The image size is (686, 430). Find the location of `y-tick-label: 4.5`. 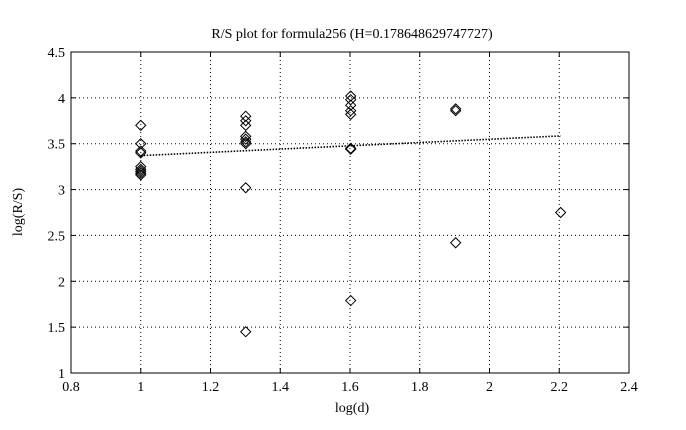

y-tick-label: 4.5 is located at coordinates (57, 53).